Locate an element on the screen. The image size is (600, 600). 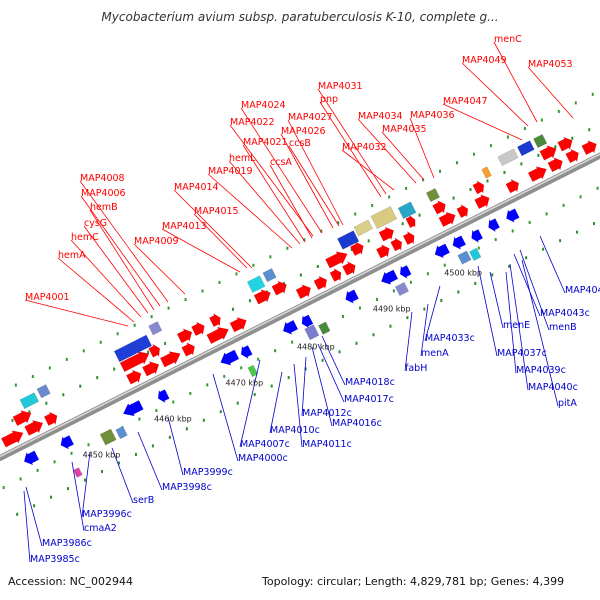
forward-gene-label: MAP4006 is located at coordinates (103, 193).